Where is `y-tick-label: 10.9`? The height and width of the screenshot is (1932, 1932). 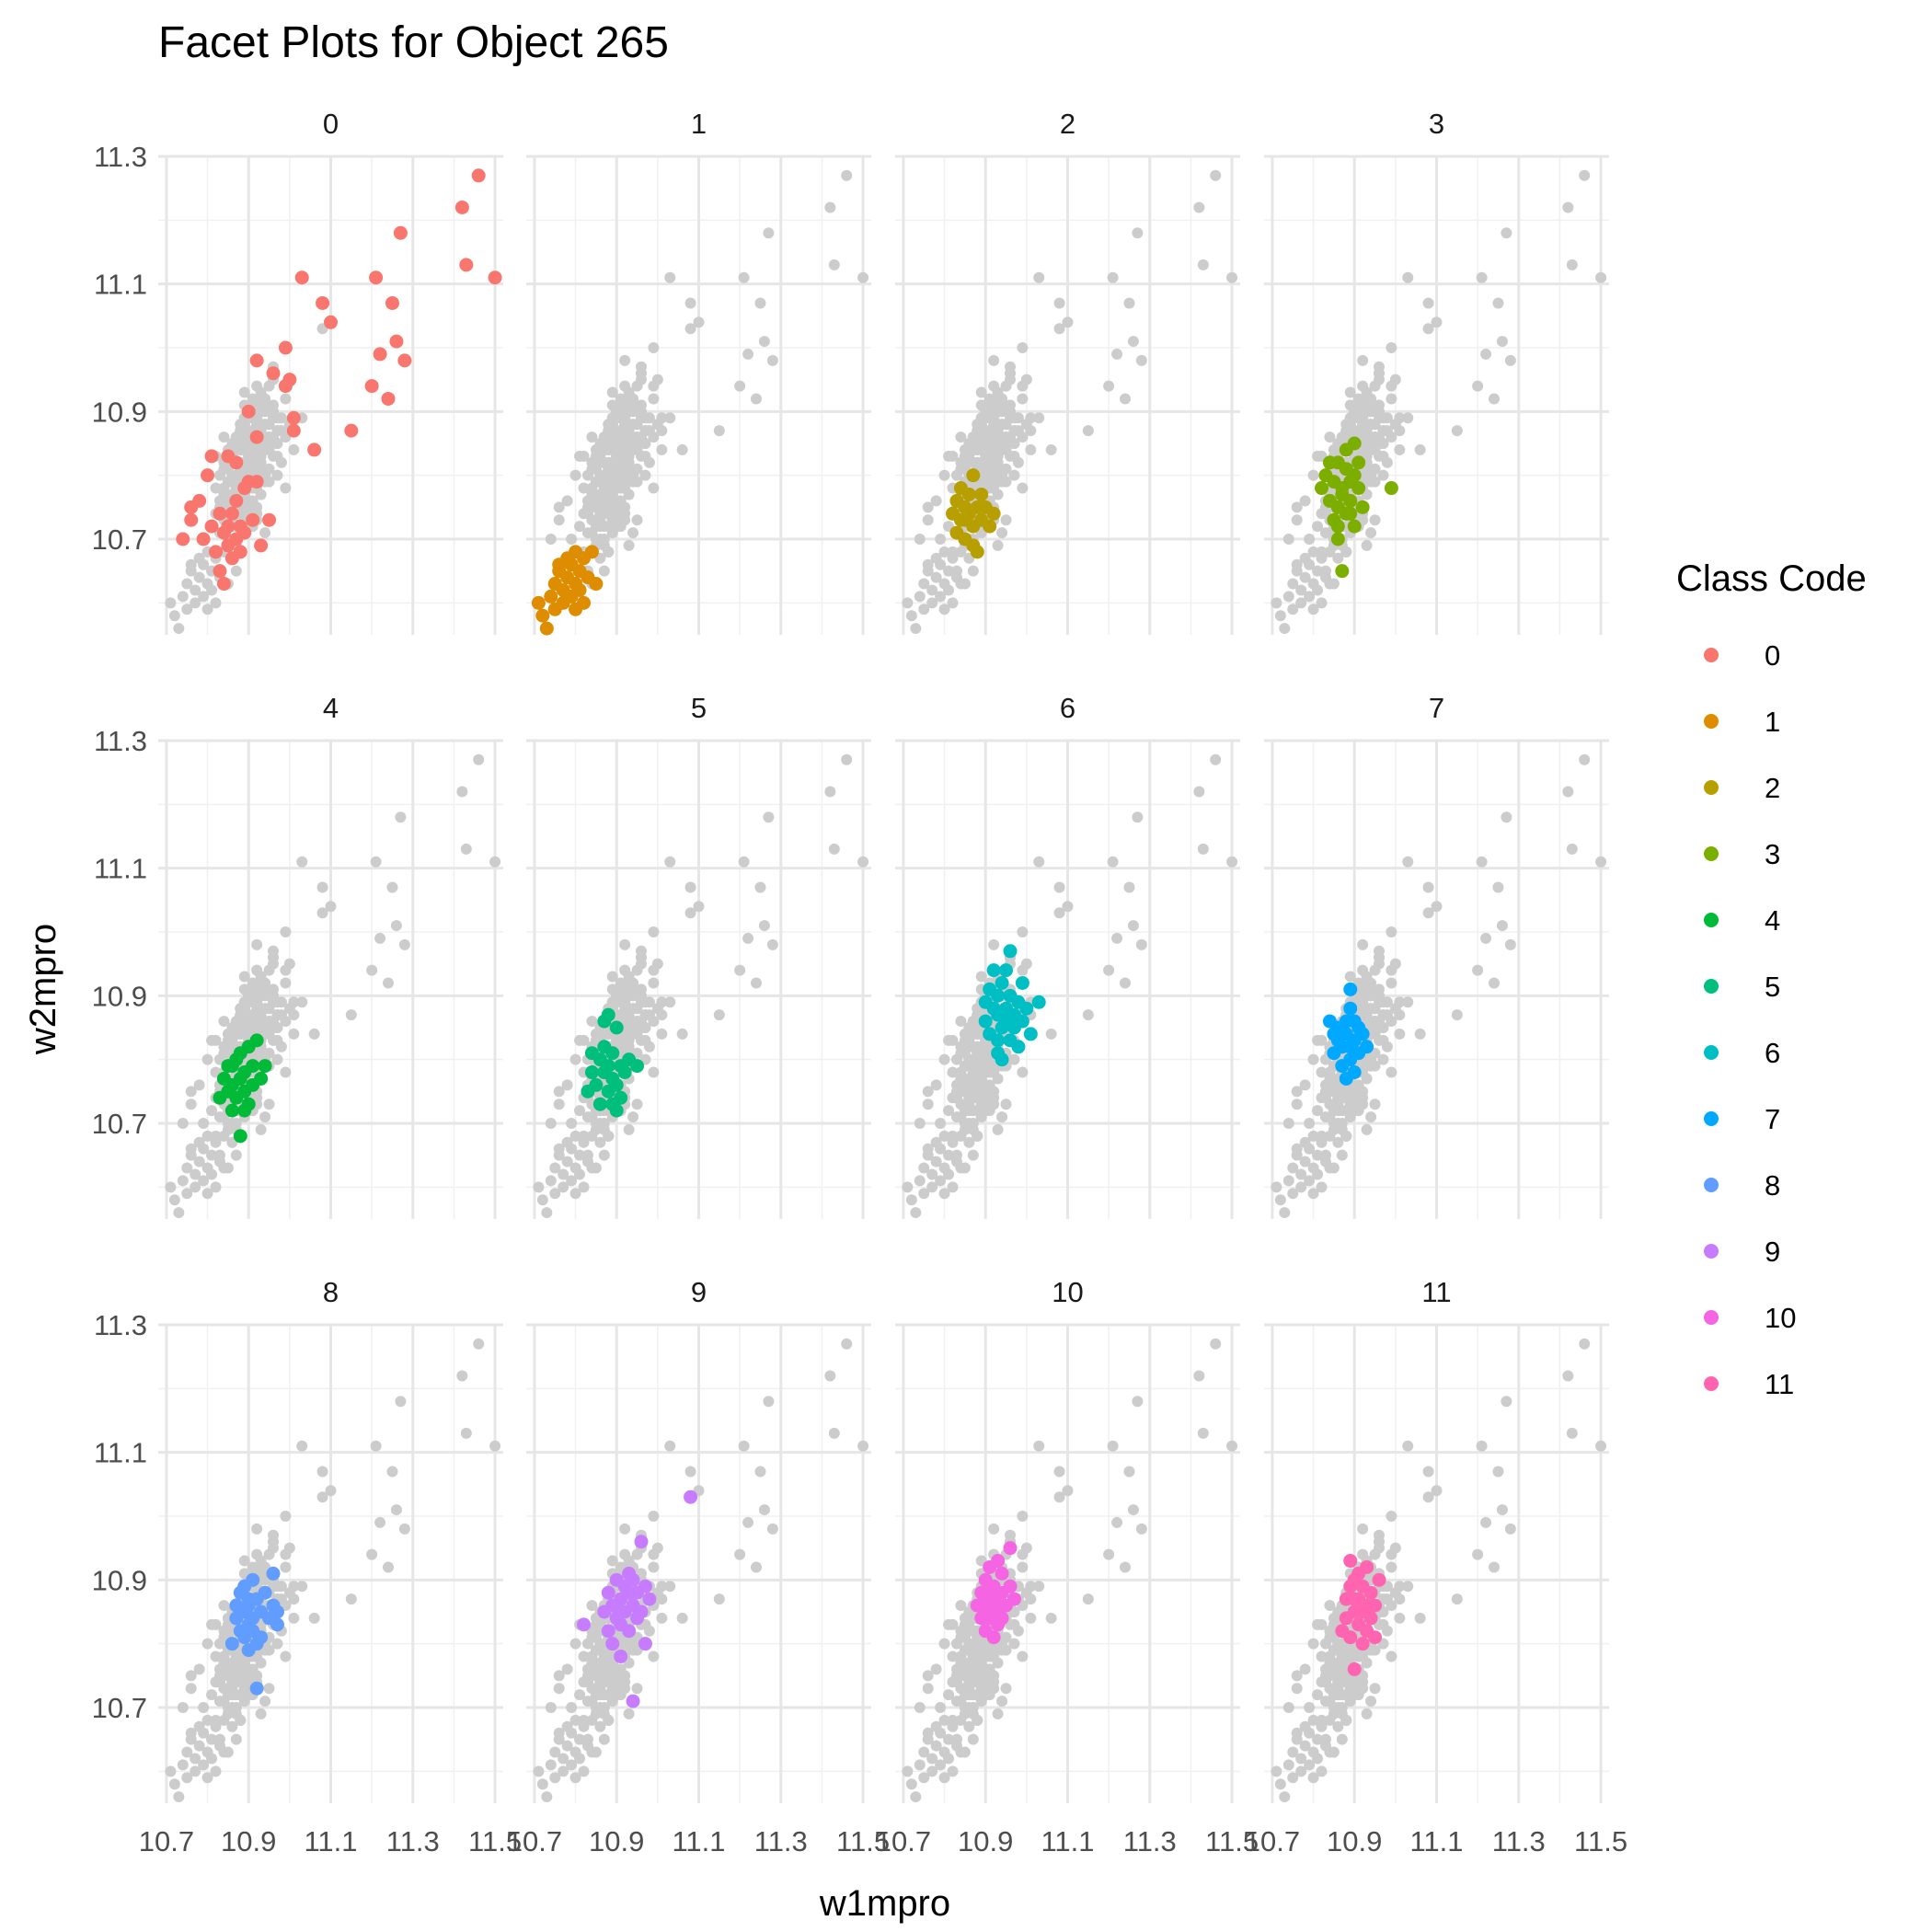
y-tick-label: 10.9 is located at coordinates (120, 412).